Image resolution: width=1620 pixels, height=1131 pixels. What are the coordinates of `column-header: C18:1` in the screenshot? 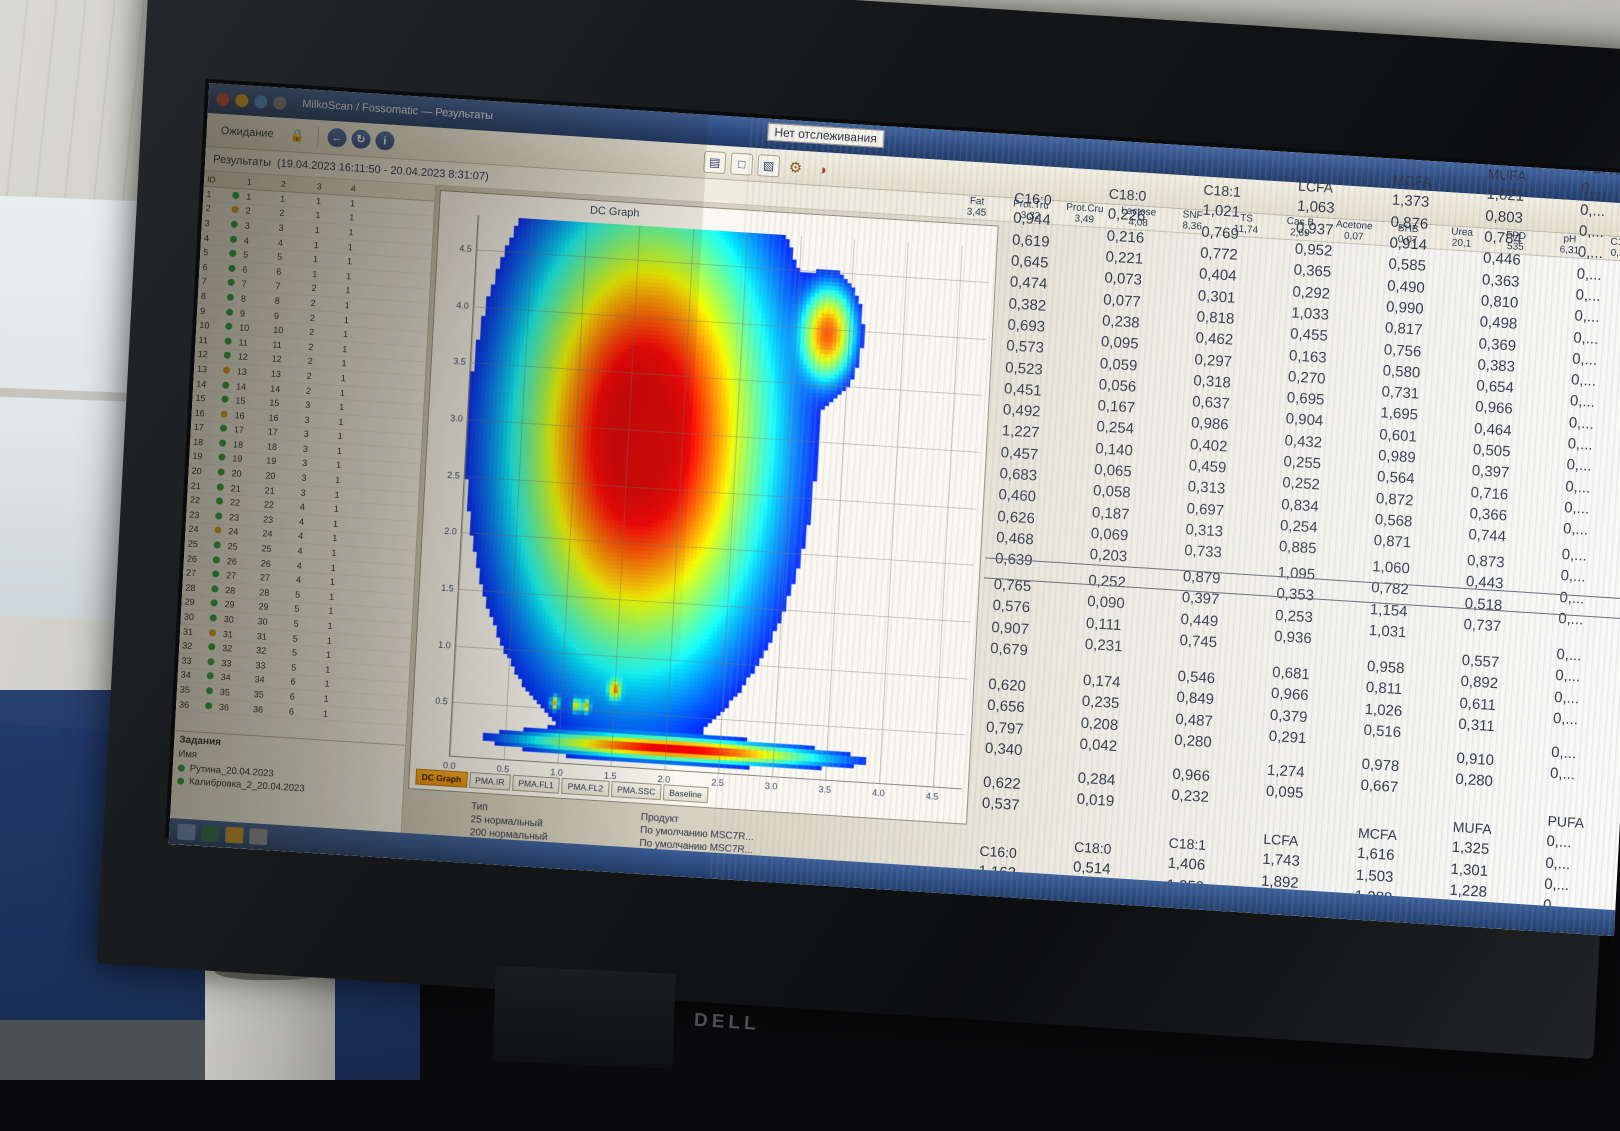 It's located at (1205, 845).